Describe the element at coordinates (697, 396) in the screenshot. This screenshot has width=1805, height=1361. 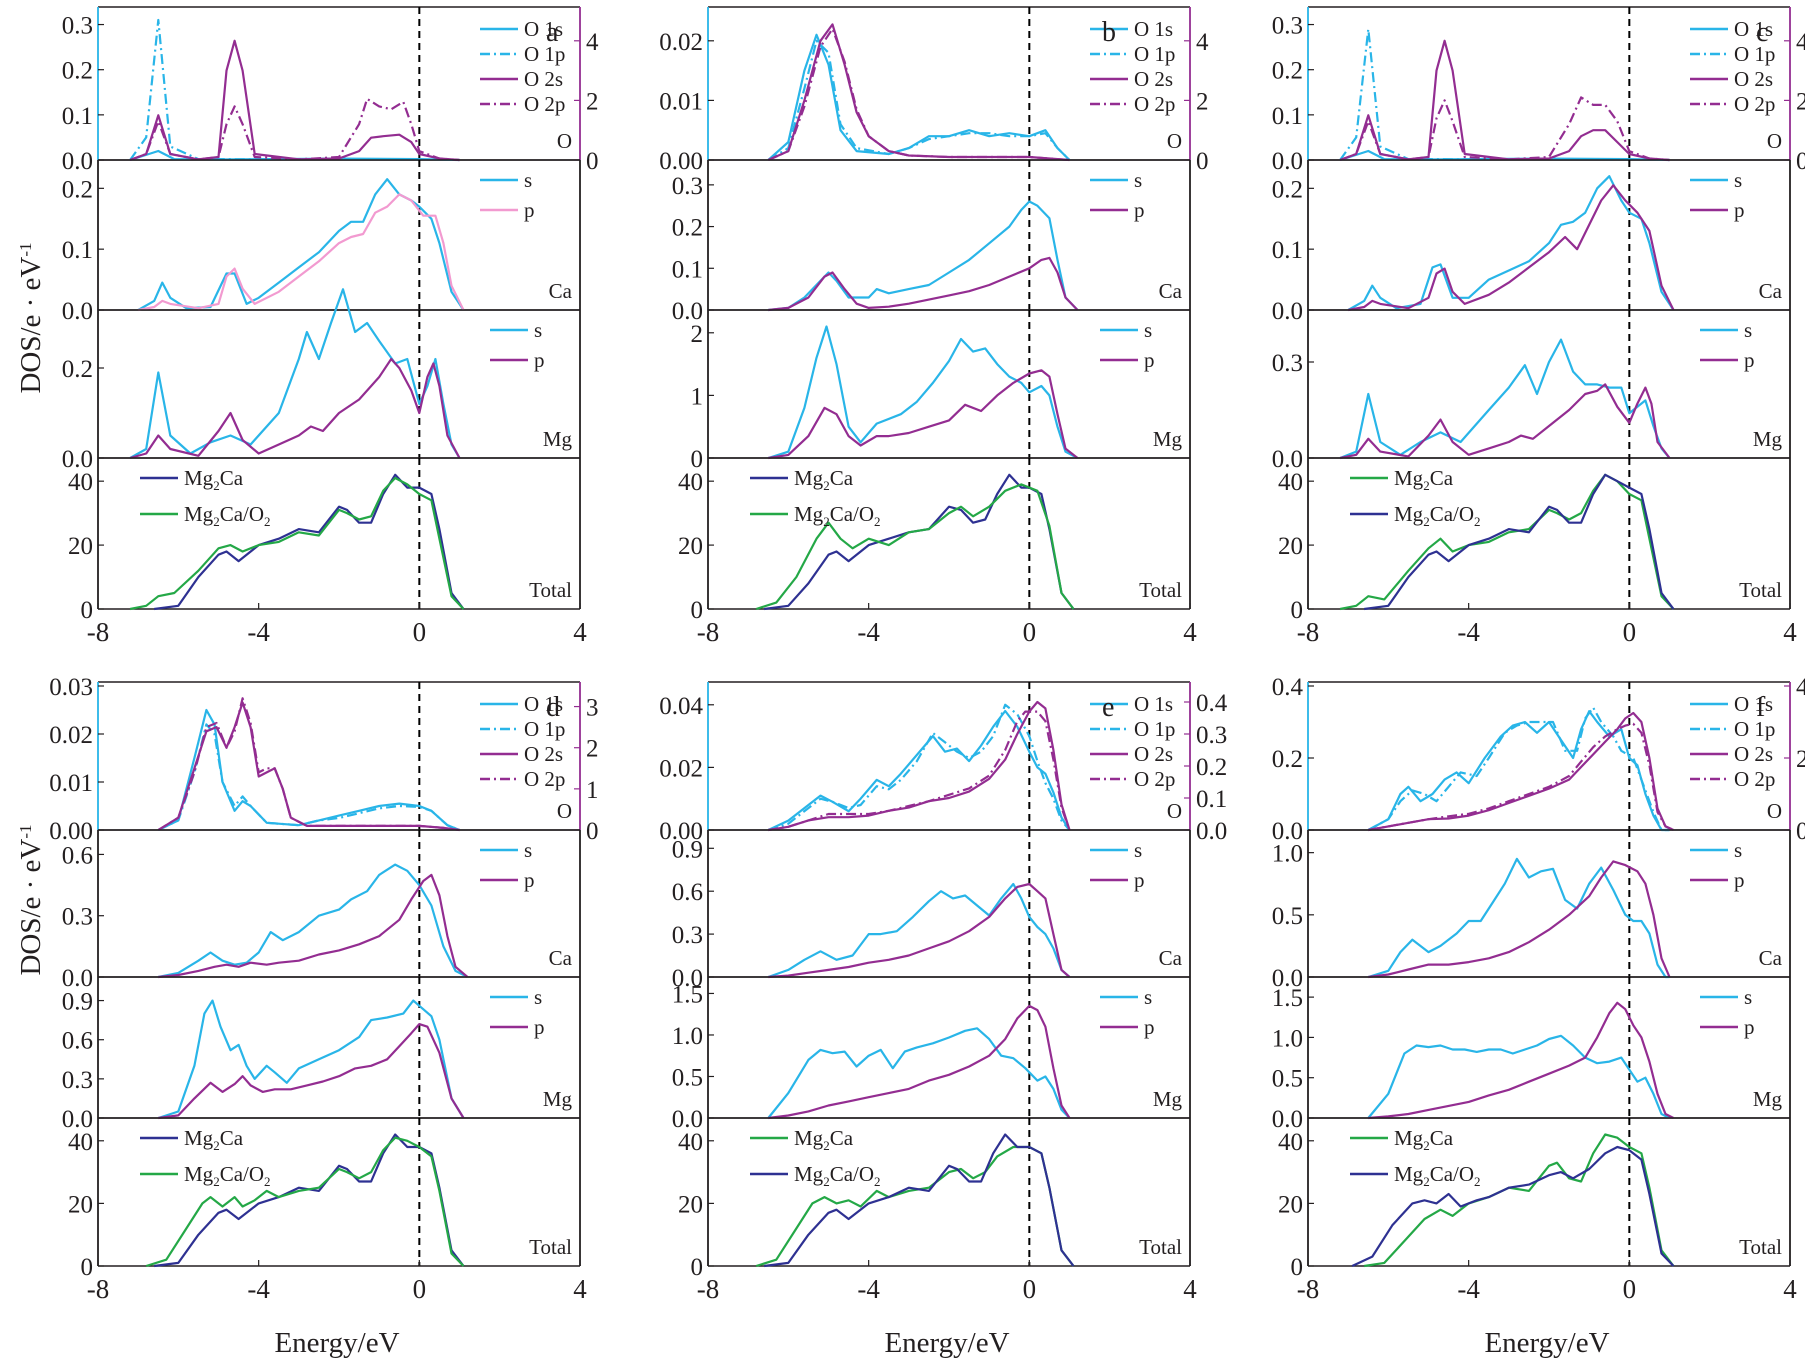
I see `y-tick-label: 1` at that location.